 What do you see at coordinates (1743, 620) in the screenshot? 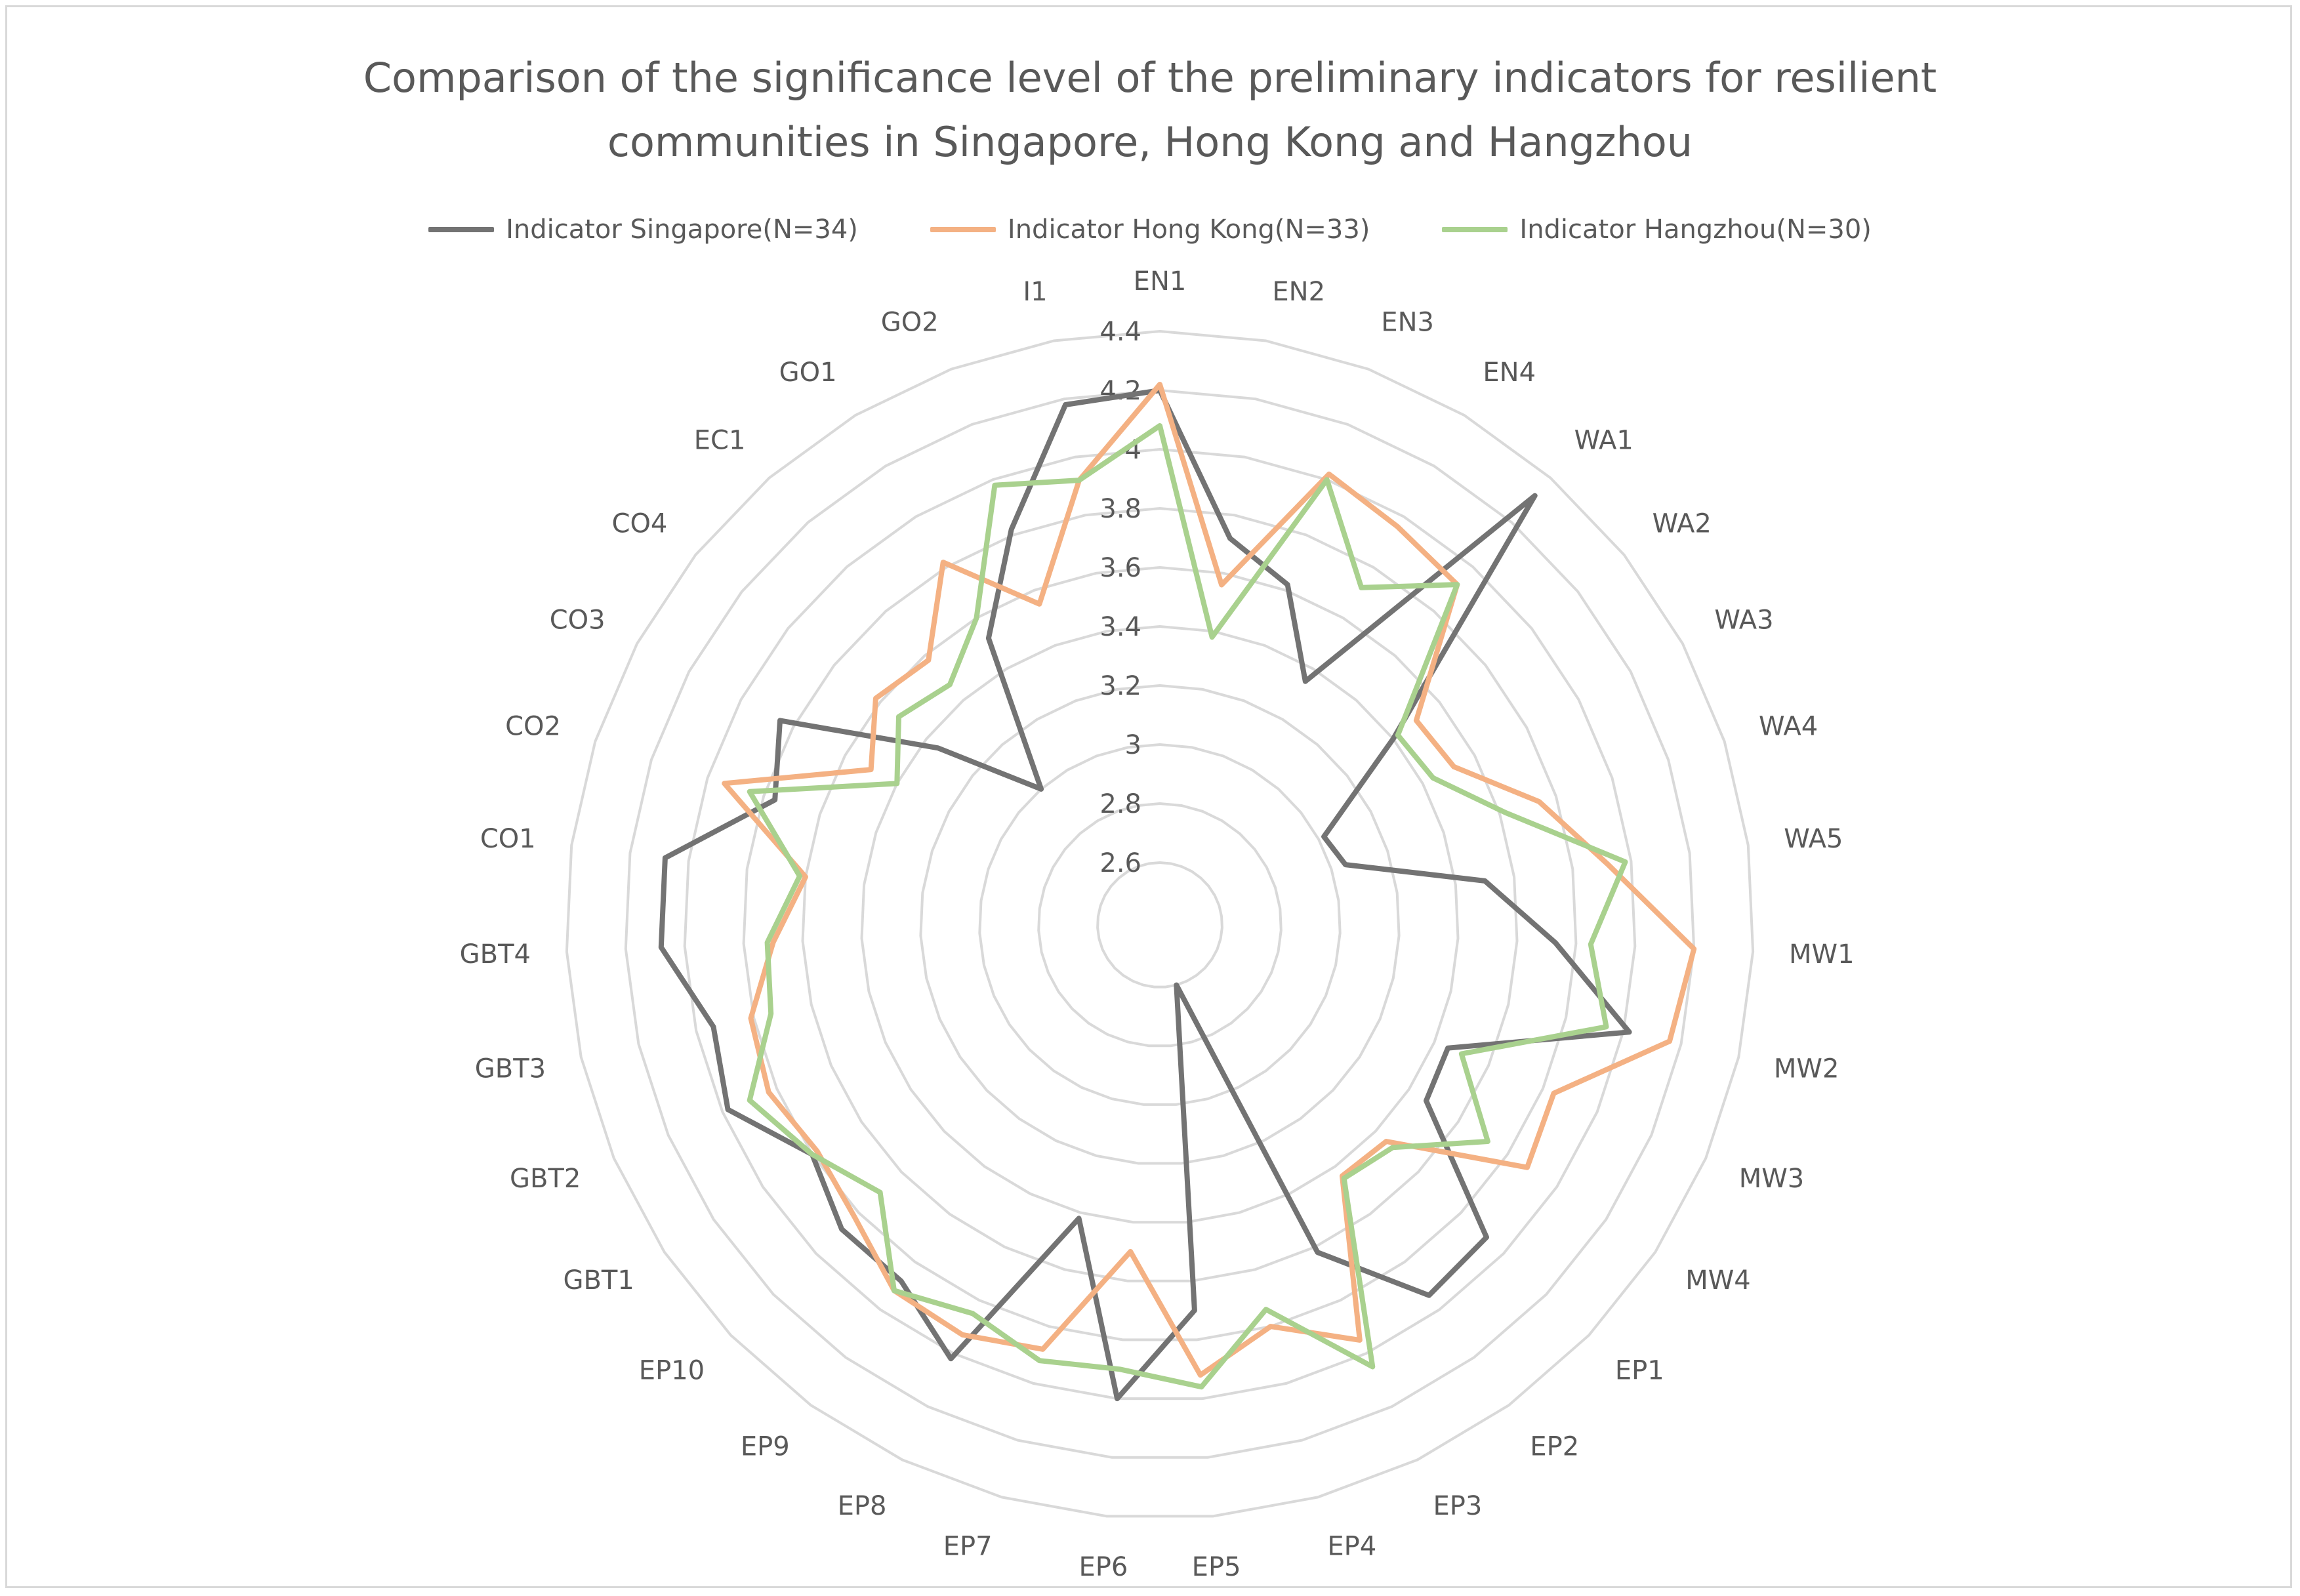
I see `category-label-wa3: WA3` at bounding box center [1743, 620].